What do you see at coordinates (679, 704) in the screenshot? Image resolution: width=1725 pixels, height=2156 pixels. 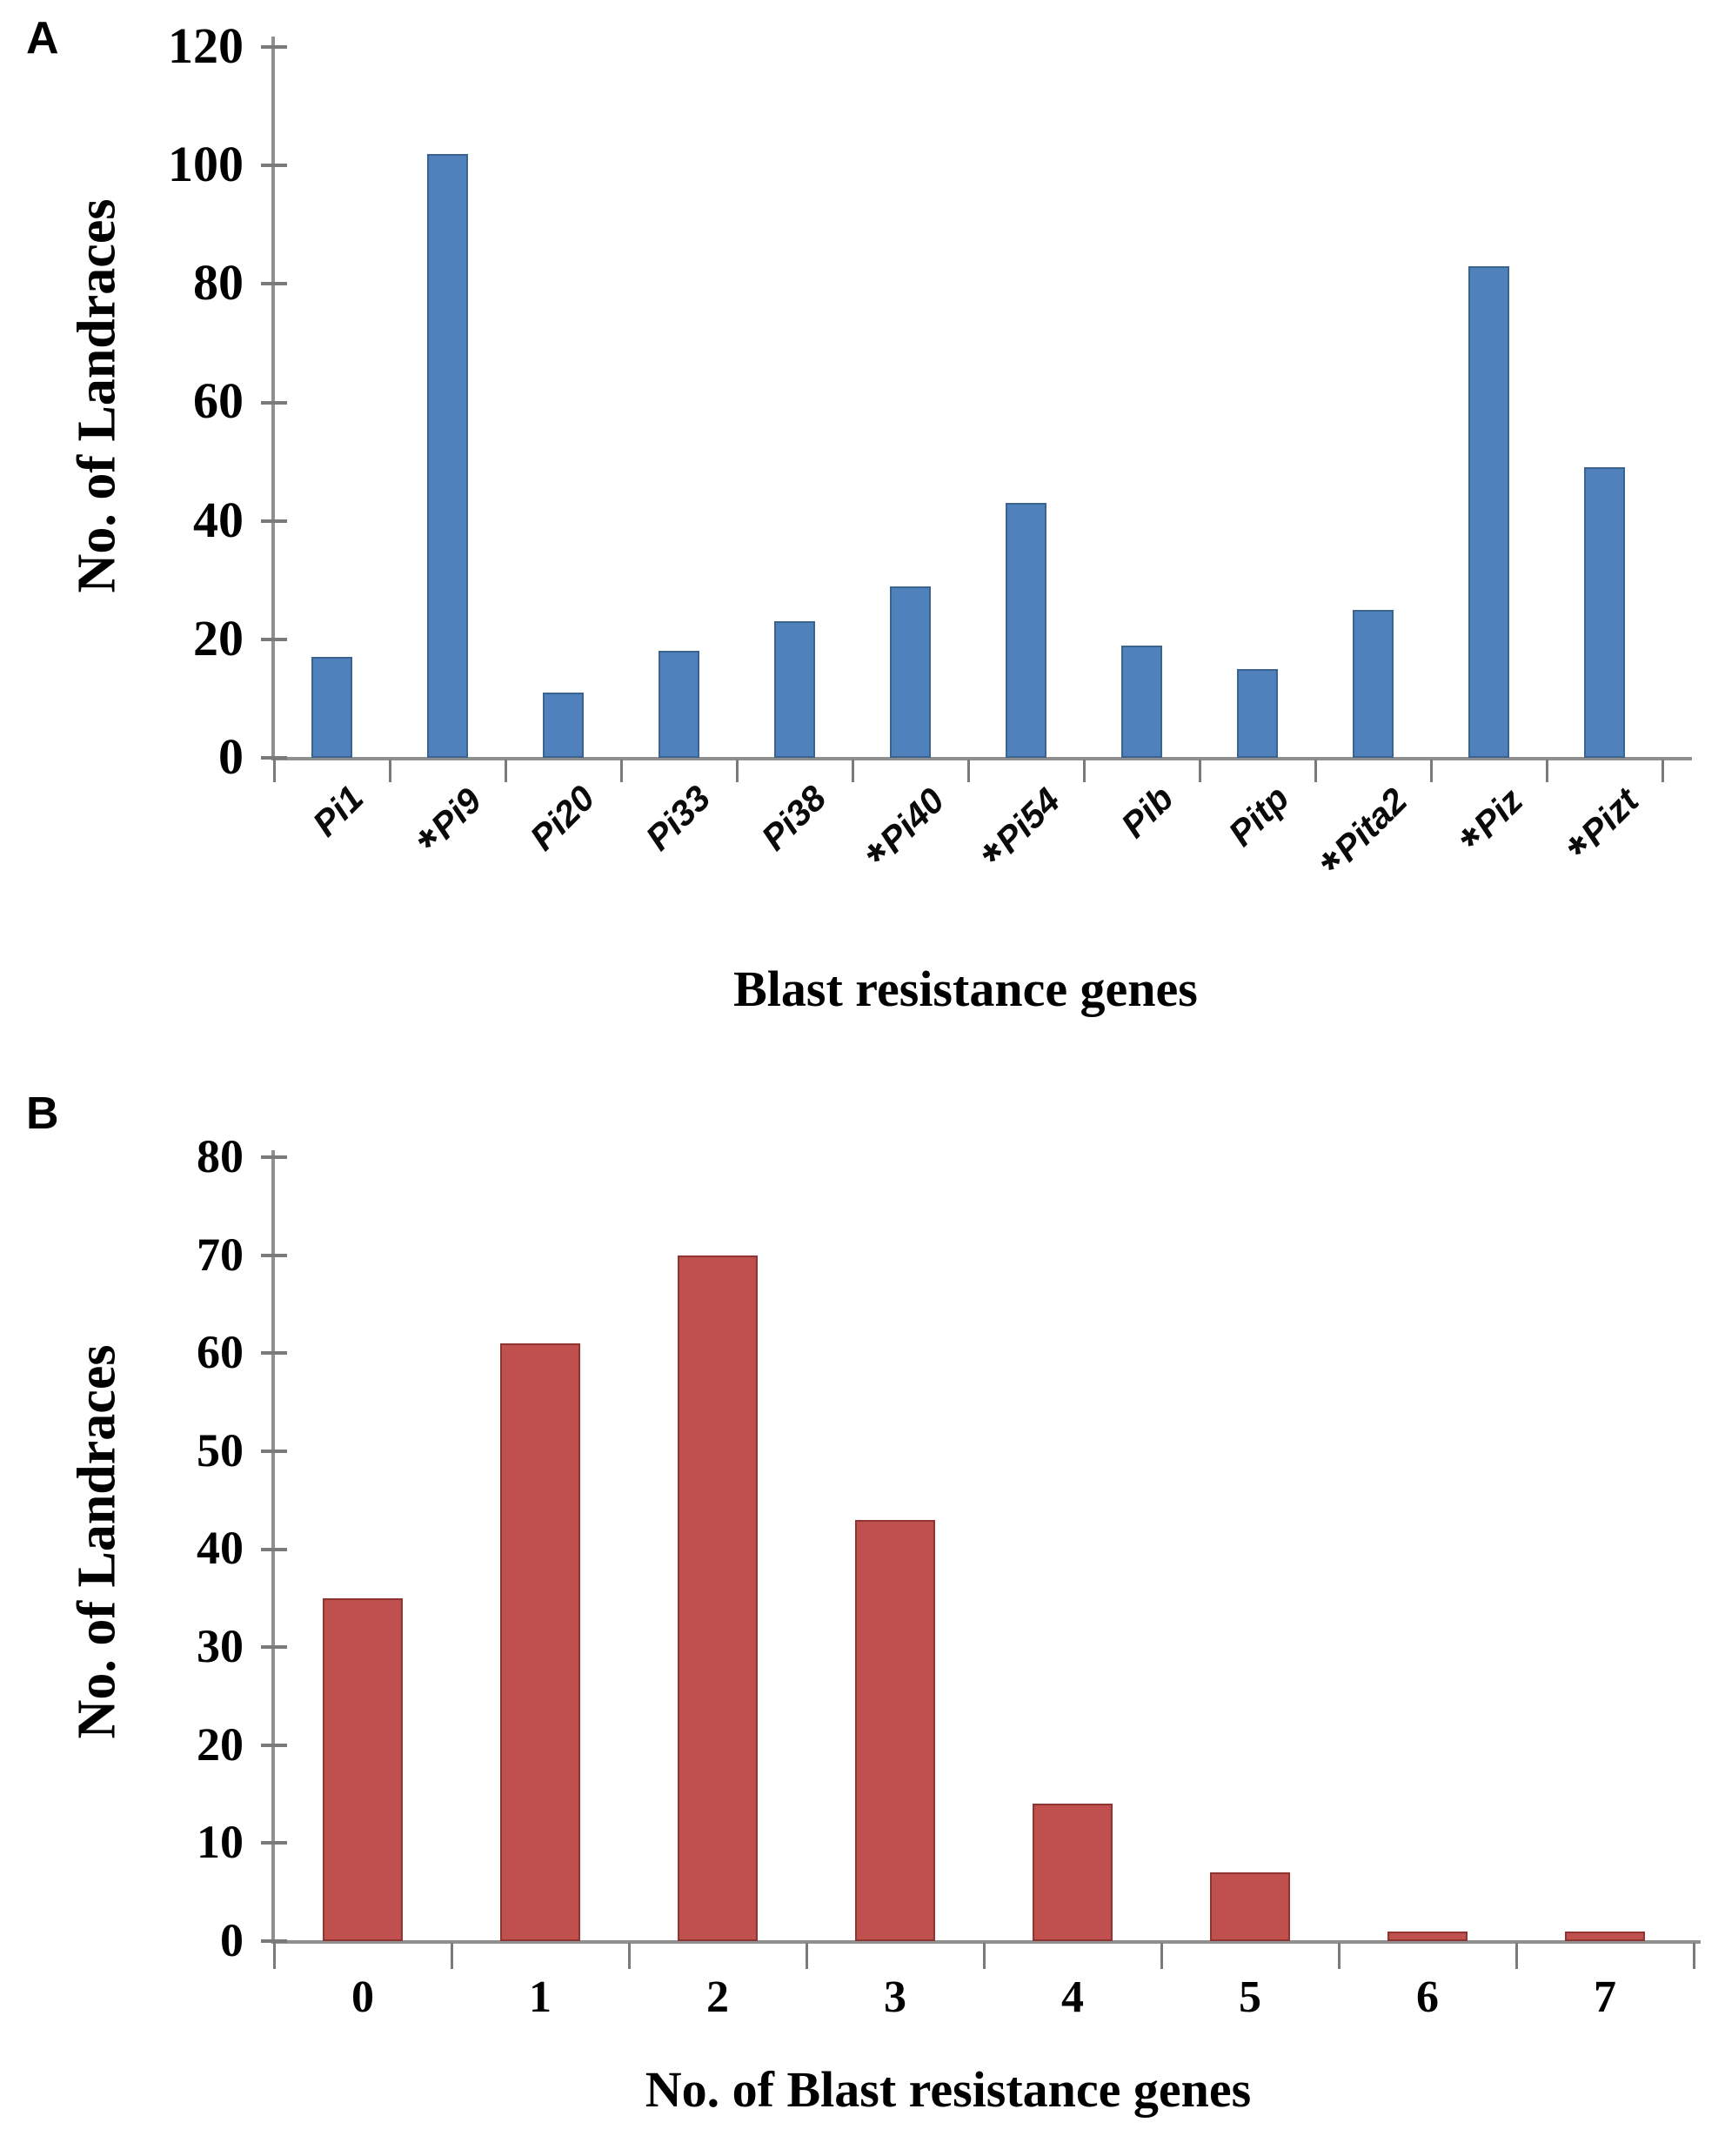 I see `bar-Pi33` at bounding box center [679, 704].